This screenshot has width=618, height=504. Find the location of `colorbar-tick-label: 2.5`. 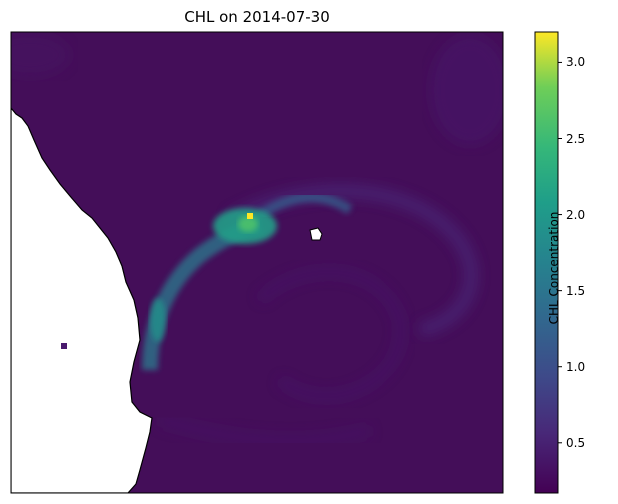

colorbar-tick-label: 2.5 is located at coordinates (576, 138).